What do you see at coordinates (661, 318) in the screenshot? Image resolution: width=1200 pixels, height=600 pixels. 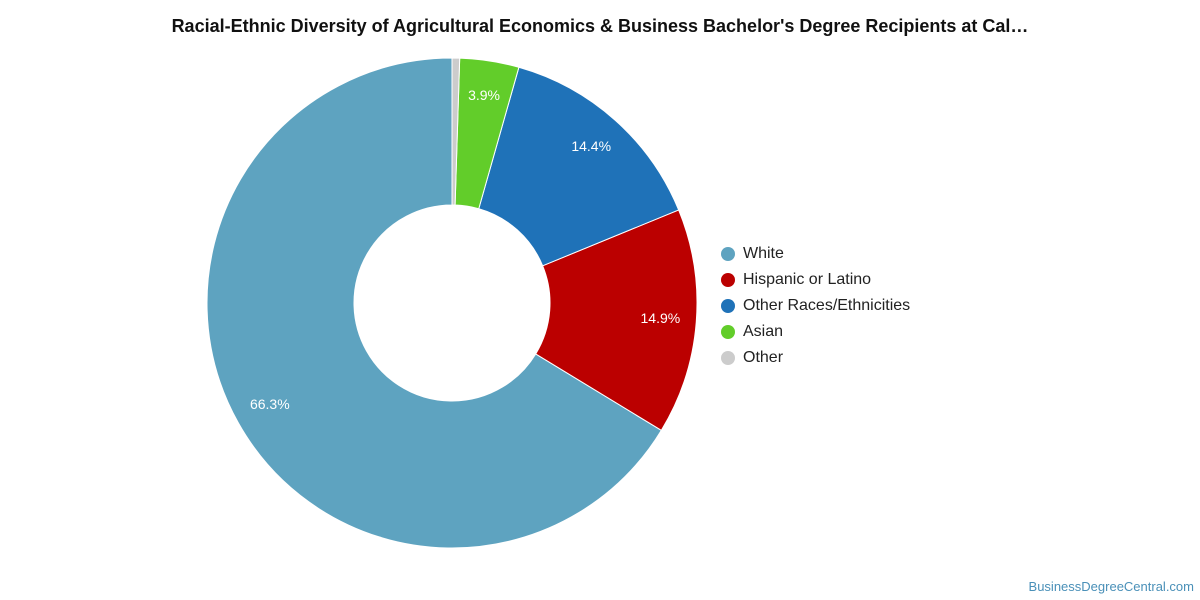 I see `data-label: 14.9%` at bounding box center [661, 318].